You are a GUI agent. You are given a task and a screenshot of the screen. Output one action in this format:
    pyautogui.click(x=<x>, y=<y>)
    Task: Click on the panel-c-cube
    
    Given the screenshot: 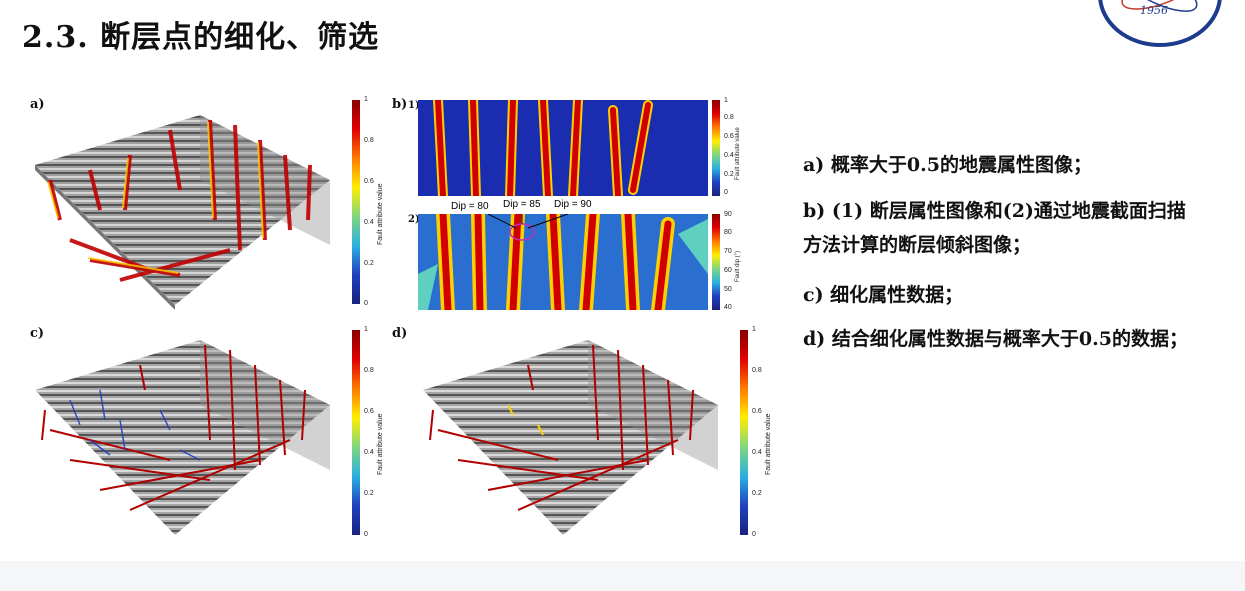 What is the action you would take?
    pyautogui.click(x=182, y=437)
    